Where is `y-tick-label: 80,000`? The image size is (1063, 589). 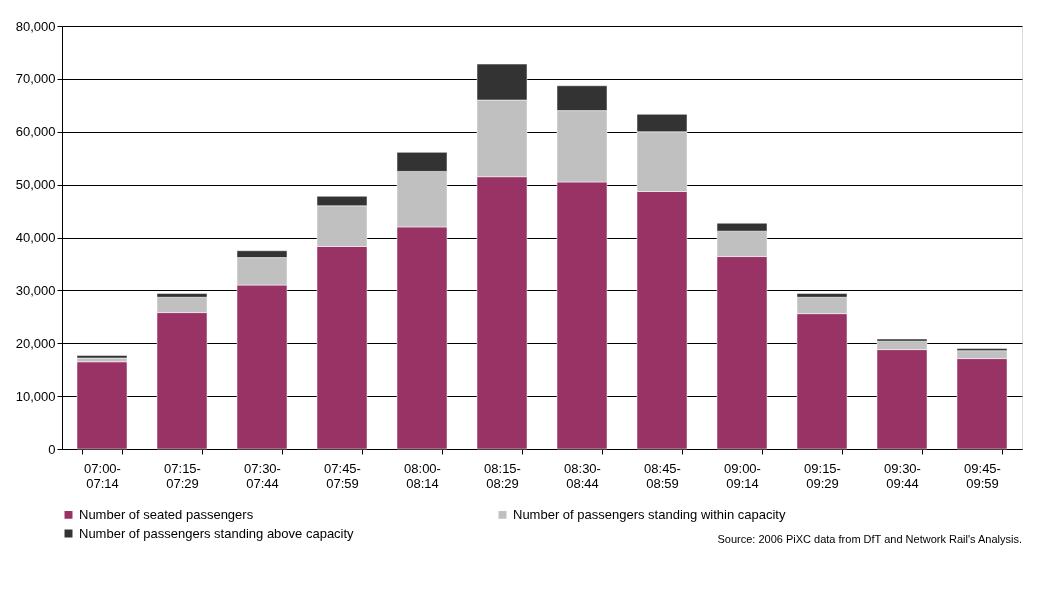 y-tick-label: 80,000 is located at coordinates (35, 26).